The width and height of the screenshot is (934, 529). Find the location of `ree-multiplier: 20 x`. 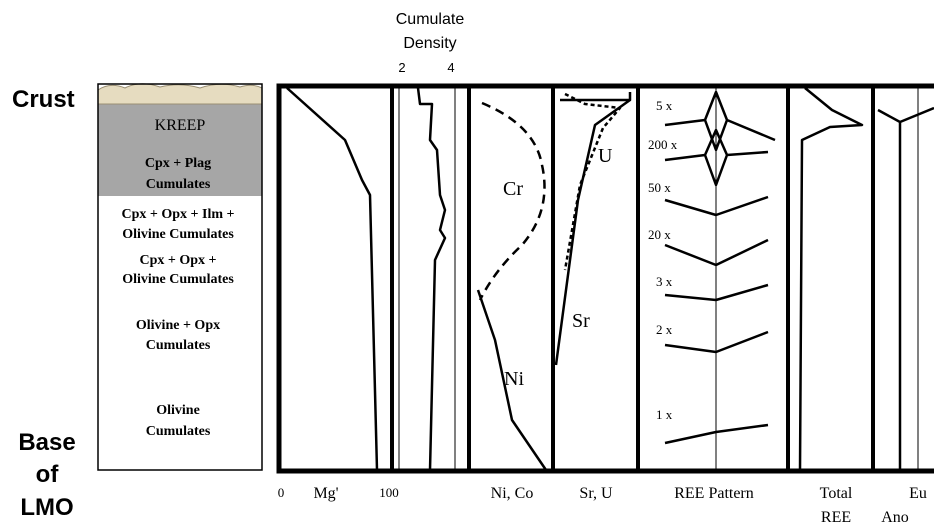

ree-multiplier: 20 x is located at coordinates (659, 234).